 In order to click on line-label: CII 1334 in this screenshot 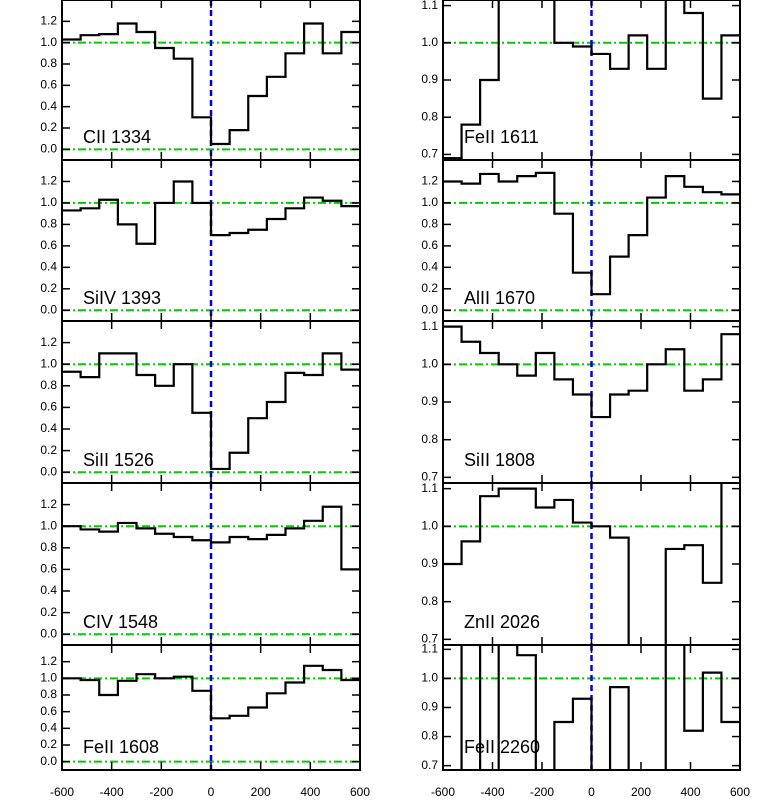, I will do `click(117, 137)`.